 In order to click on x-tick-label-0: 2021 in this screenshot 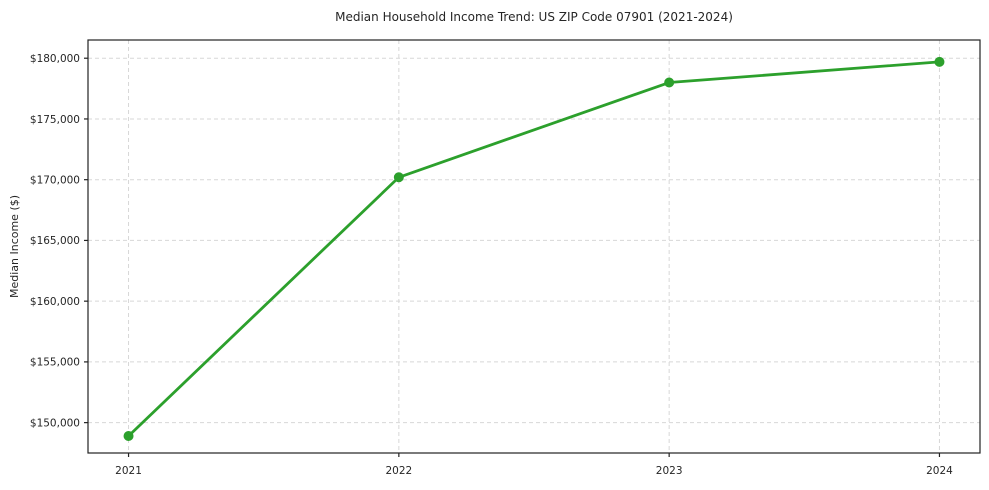, I will do `click(128, 471)`.